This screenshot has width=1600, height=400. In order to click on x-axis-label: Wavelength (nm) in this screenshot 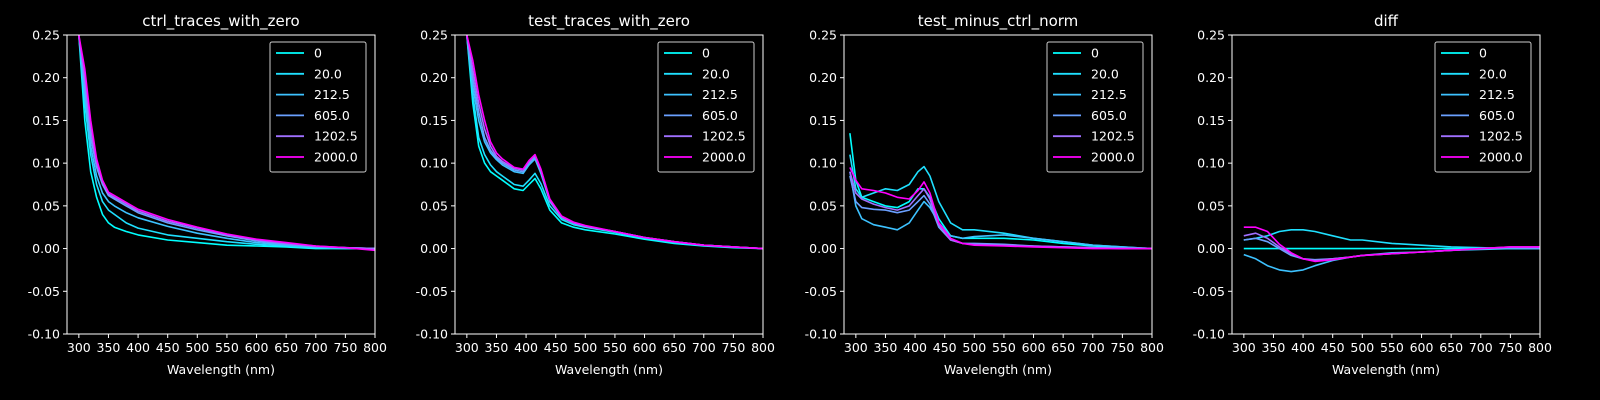, I will do `click(609, 369)`.